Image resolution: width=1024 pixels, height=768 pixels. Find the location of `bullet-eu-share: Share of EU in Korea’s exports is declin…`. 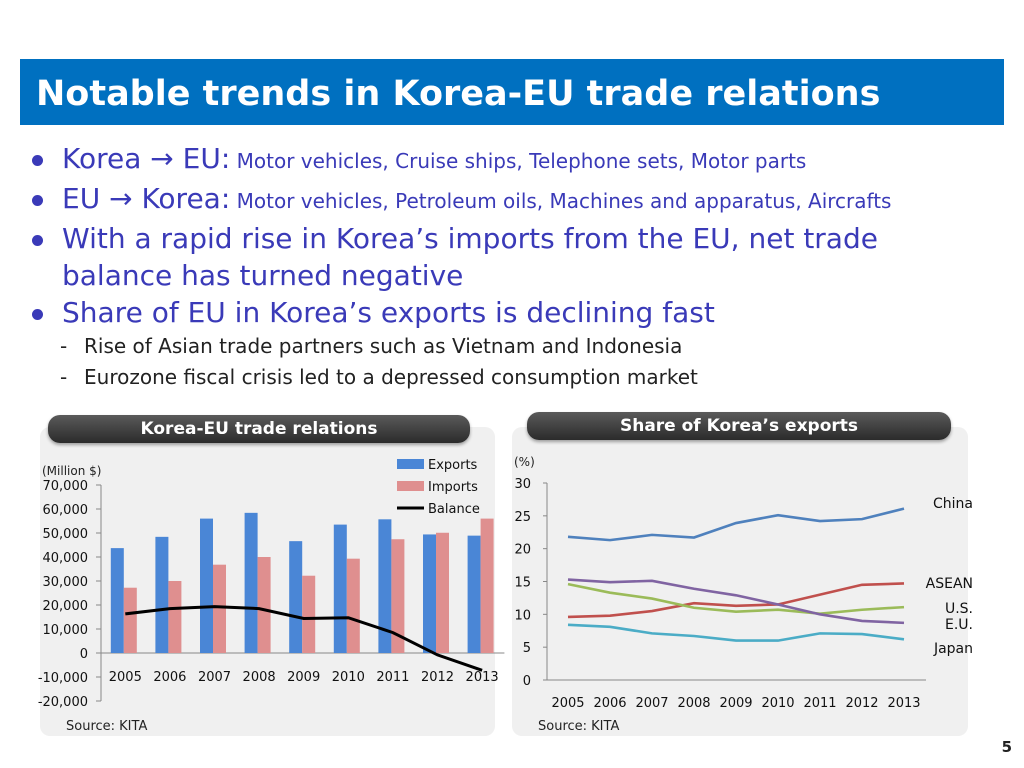

bullet-eu-share: Share of EU in Korea’s exports is declin… is located at coordinates (520, 312).